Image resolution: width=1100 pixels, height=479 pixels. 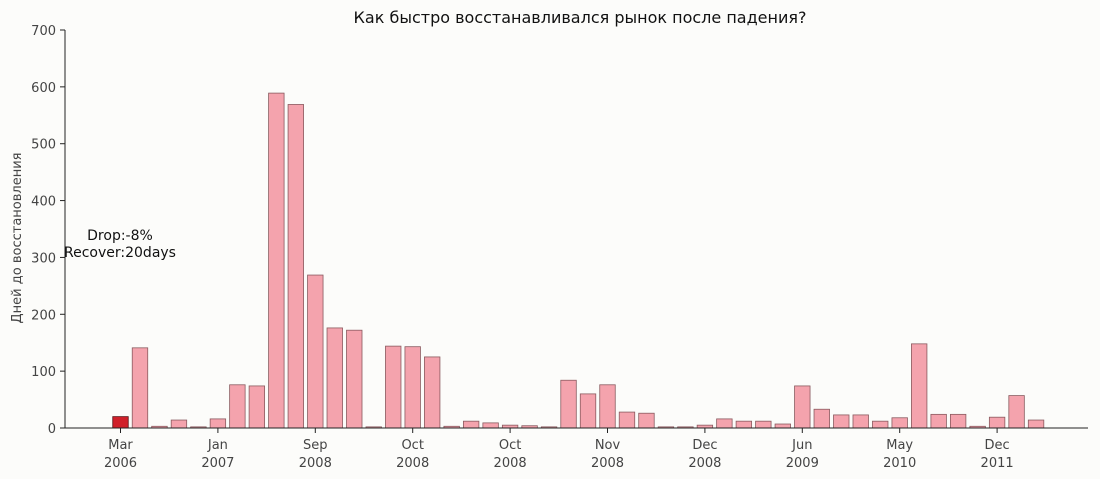 What do you see at coordinates (315, 445) in the screenshot?
I see `x-tick-label: Sep` at bounding box center [315, 445].